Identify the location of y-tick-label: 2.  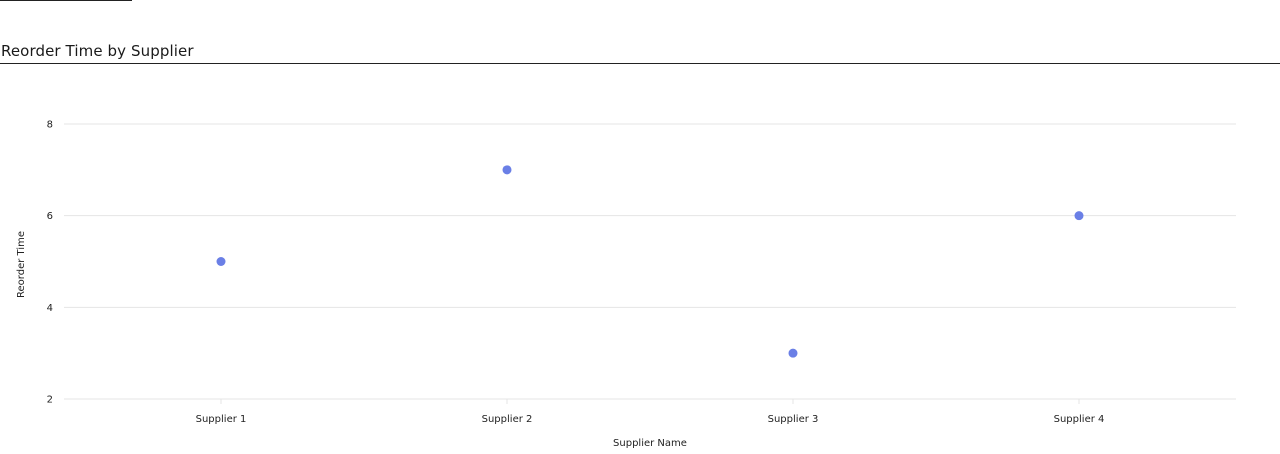
(50, 400).